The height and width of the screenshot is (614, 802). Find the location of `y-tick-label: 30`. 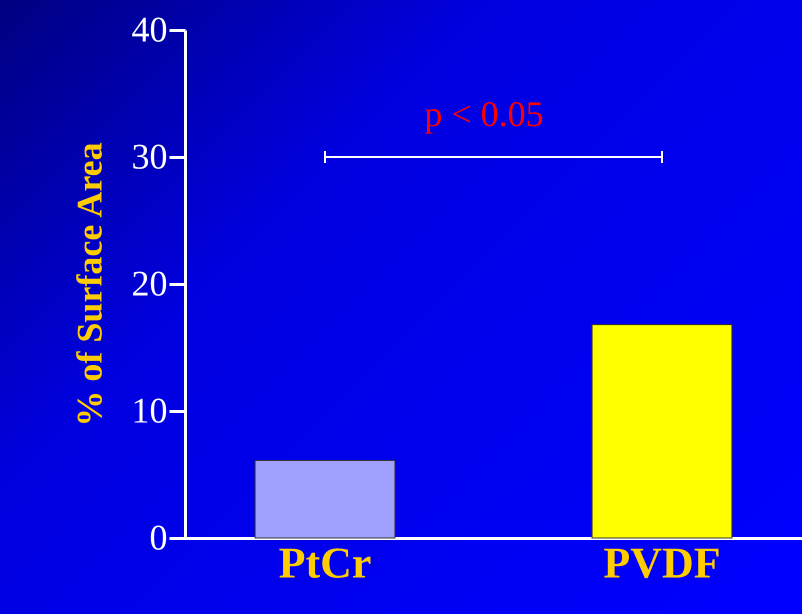

y-tick-label: 30 is located at coordinates (150, 156).